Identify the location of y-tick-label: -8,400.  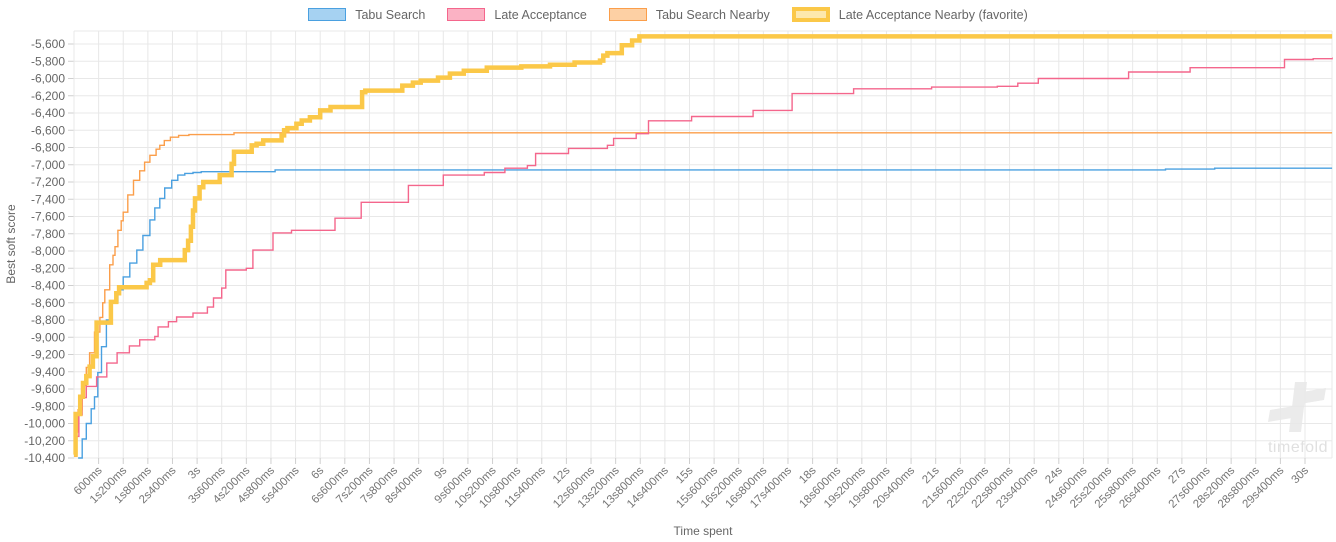
(48, 286).